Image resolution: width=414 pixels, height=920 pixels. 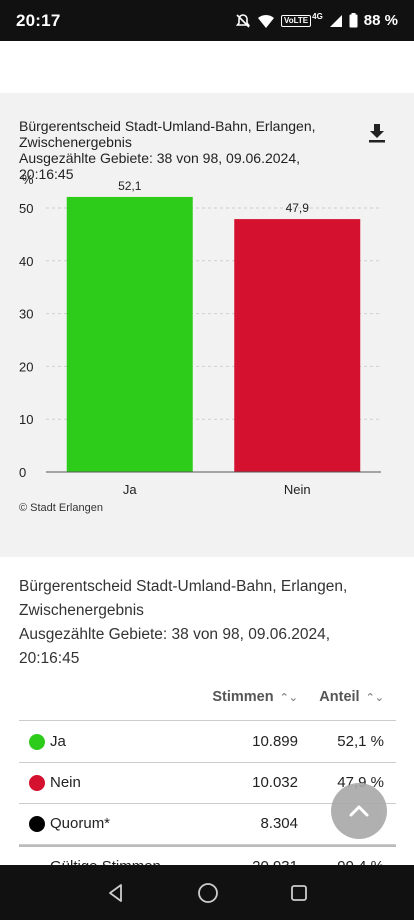 I want to click on y-axis-unit-label: %, so click(x=28, y=179).